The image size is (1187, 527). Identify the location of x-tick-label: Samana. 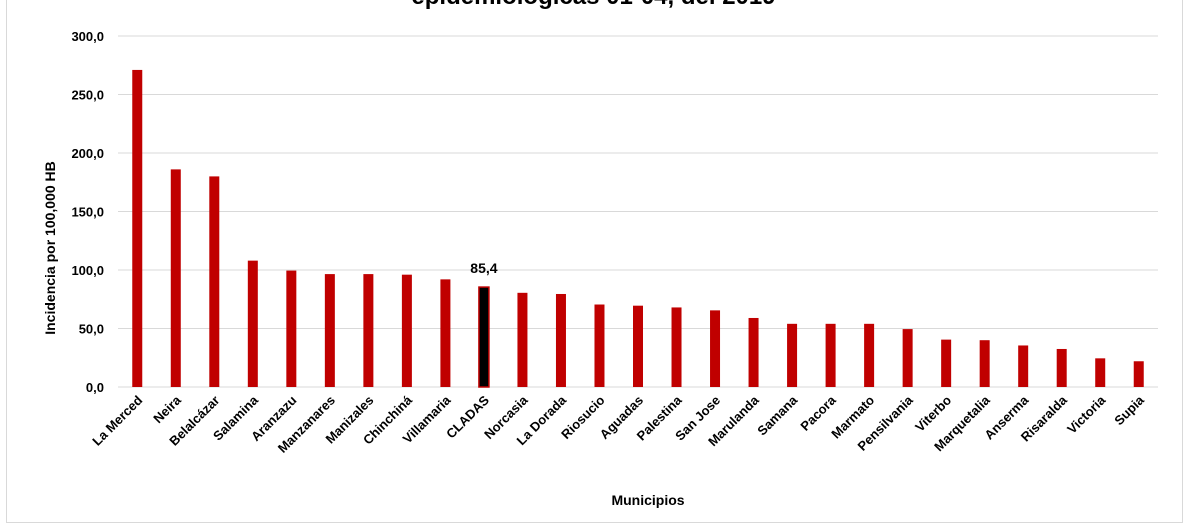
(777, 415).